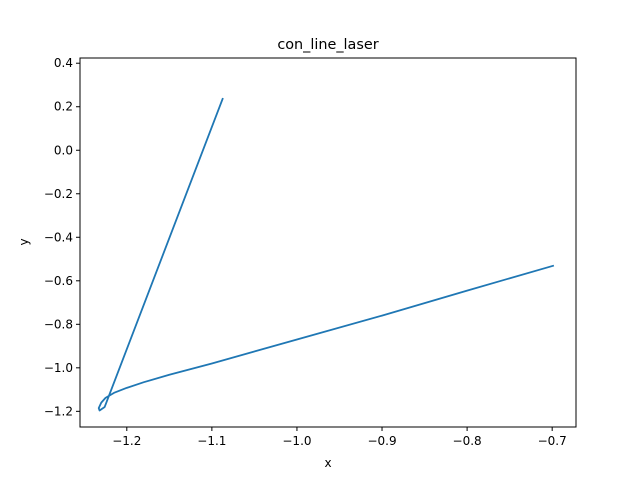 The image size is (640, 480). I want to click on y-axis-label: y, so click(24, 241).